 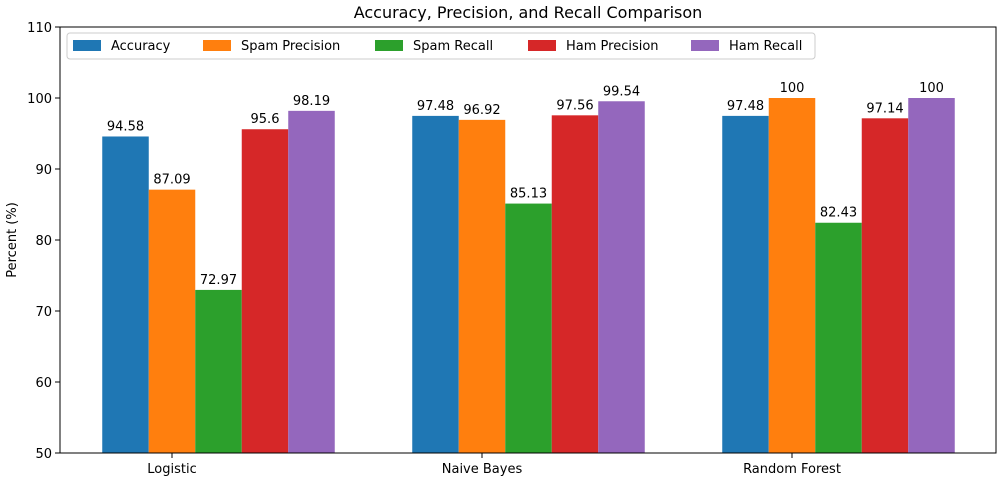 What do you see at coordinates (838, 213) in the screenshot?
I see `data-label: 82.43` at bounding box center [838, 213].